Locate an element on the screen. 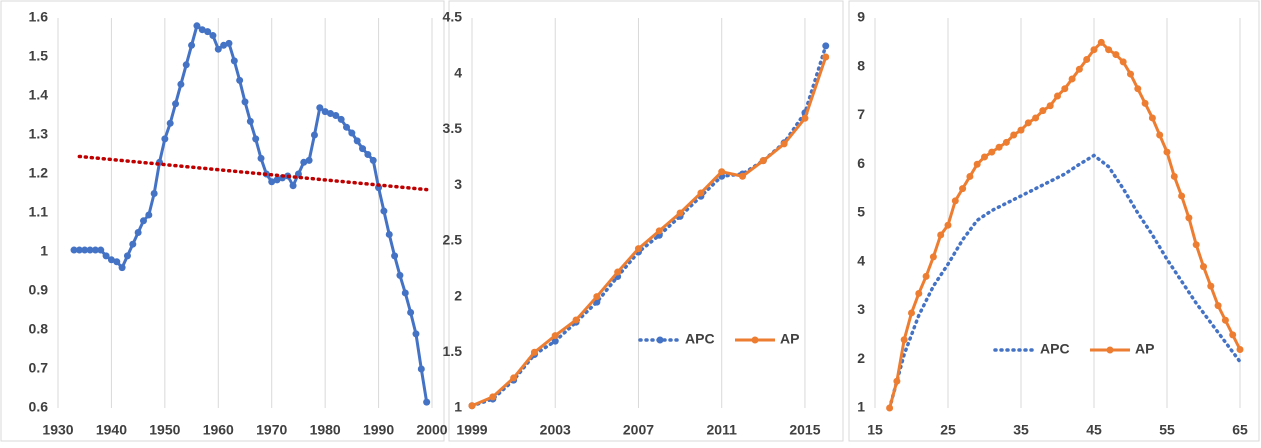  y-tick-label: 2 is located at coordinates (458, 295).